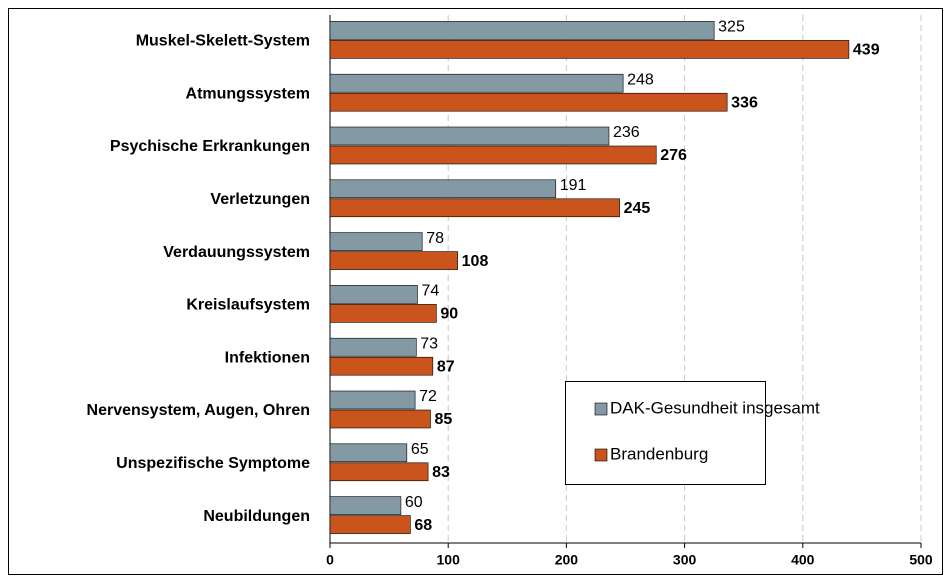  I want to click on value-label: 90, so click(449, 314).